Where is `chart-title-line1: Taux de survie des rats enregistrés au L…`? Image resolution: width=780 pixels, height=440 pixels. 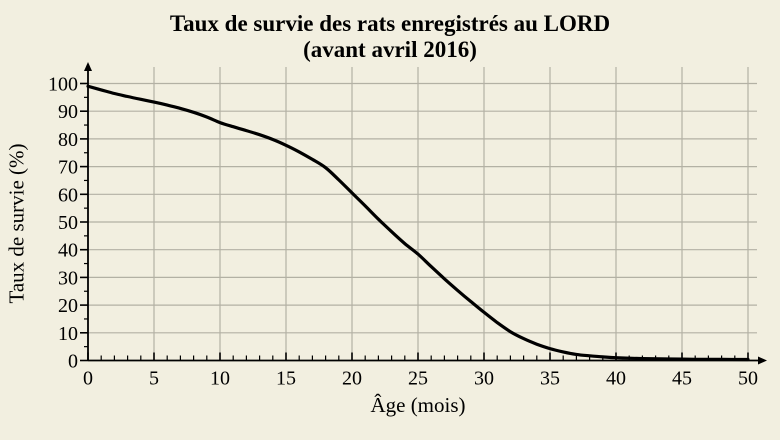 chart-title-line1: Taux de survie des rats enregistrés au L… is located at coordinates (390, 23).